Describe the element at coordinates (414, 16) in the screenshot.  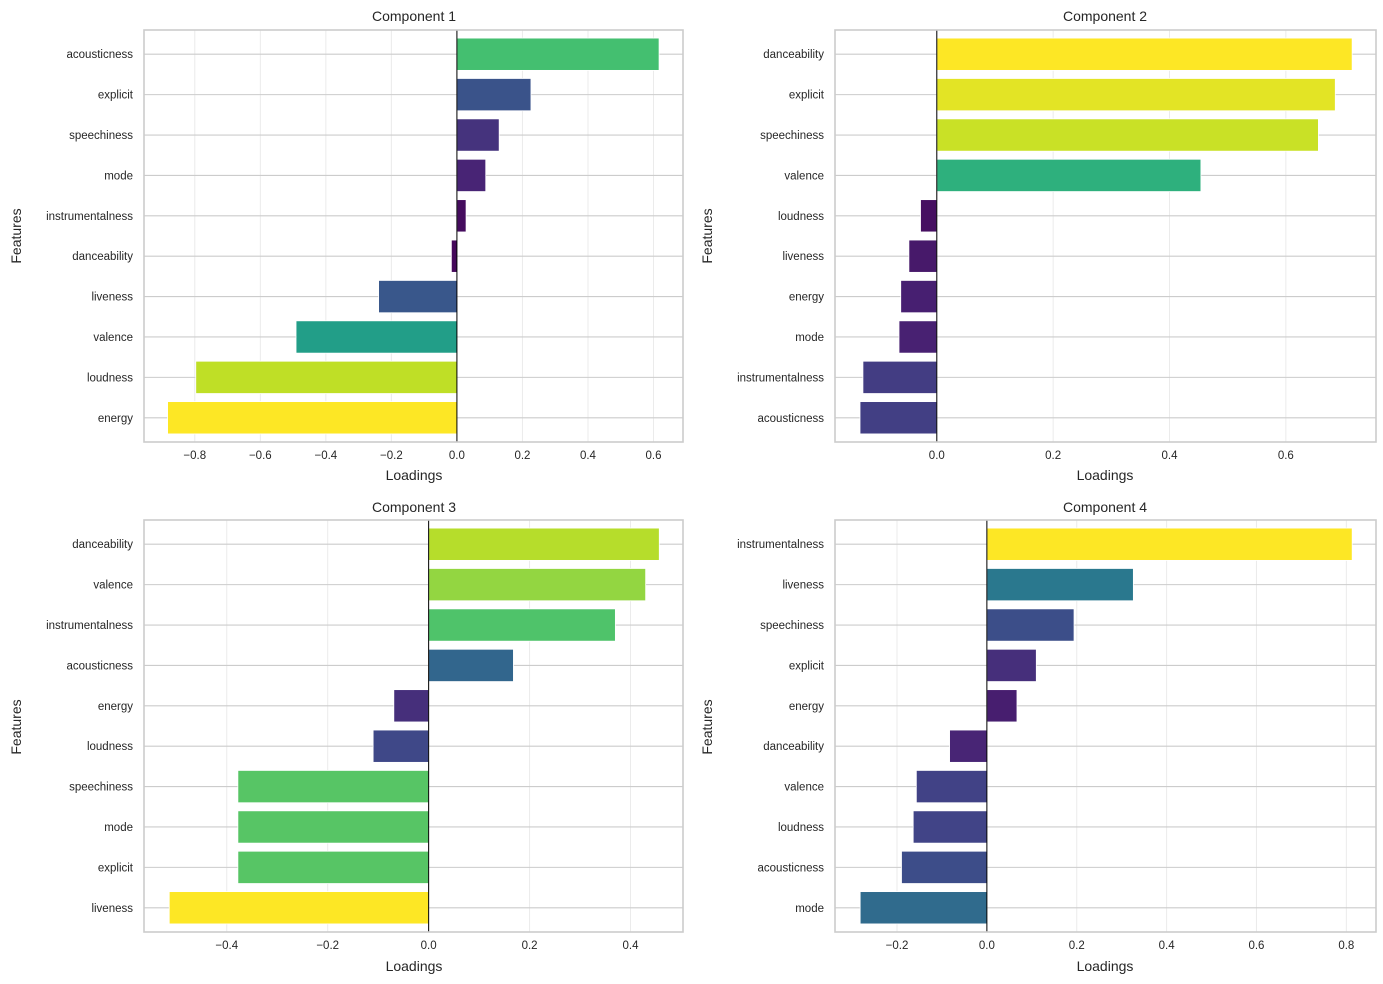
I see `subplot-title: Component 1` at that location.